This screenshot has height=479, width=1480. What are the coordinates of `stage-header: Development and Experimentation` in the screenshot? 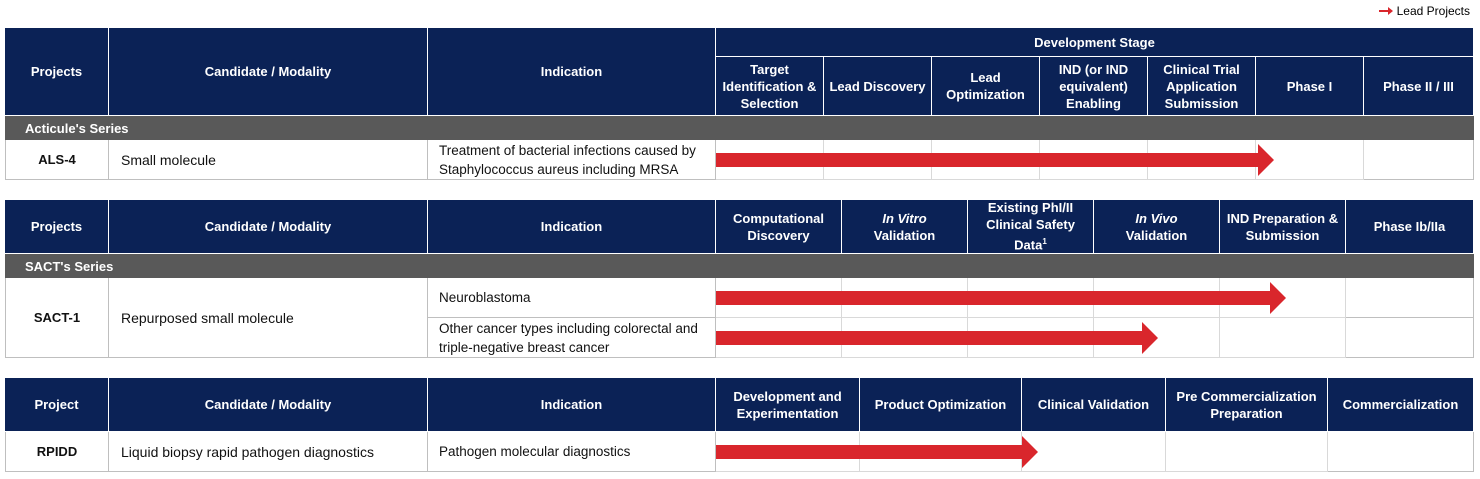 It's located at (788, 405).